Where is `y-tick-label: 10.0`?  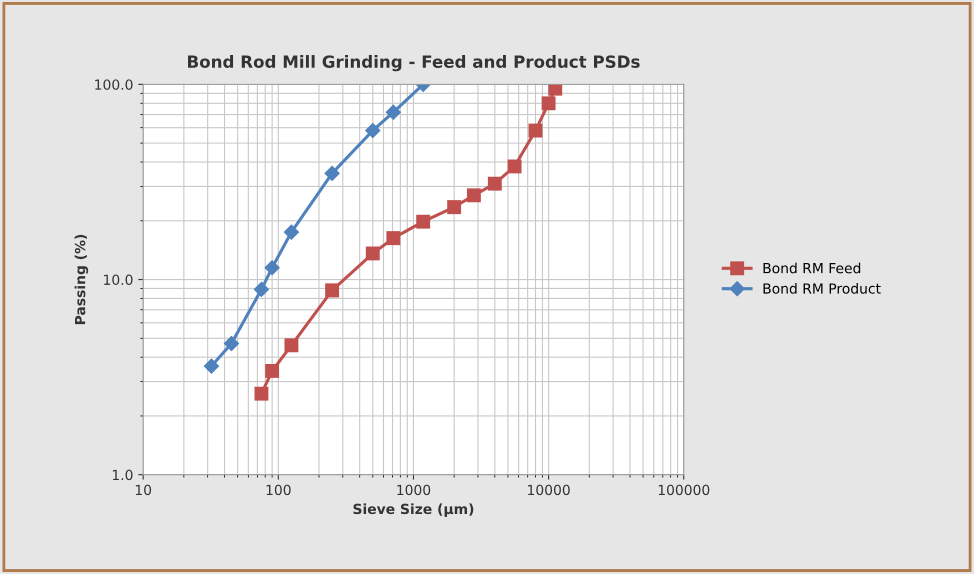 y-tick-label: 10.0 is located at coordinates (118, 280).